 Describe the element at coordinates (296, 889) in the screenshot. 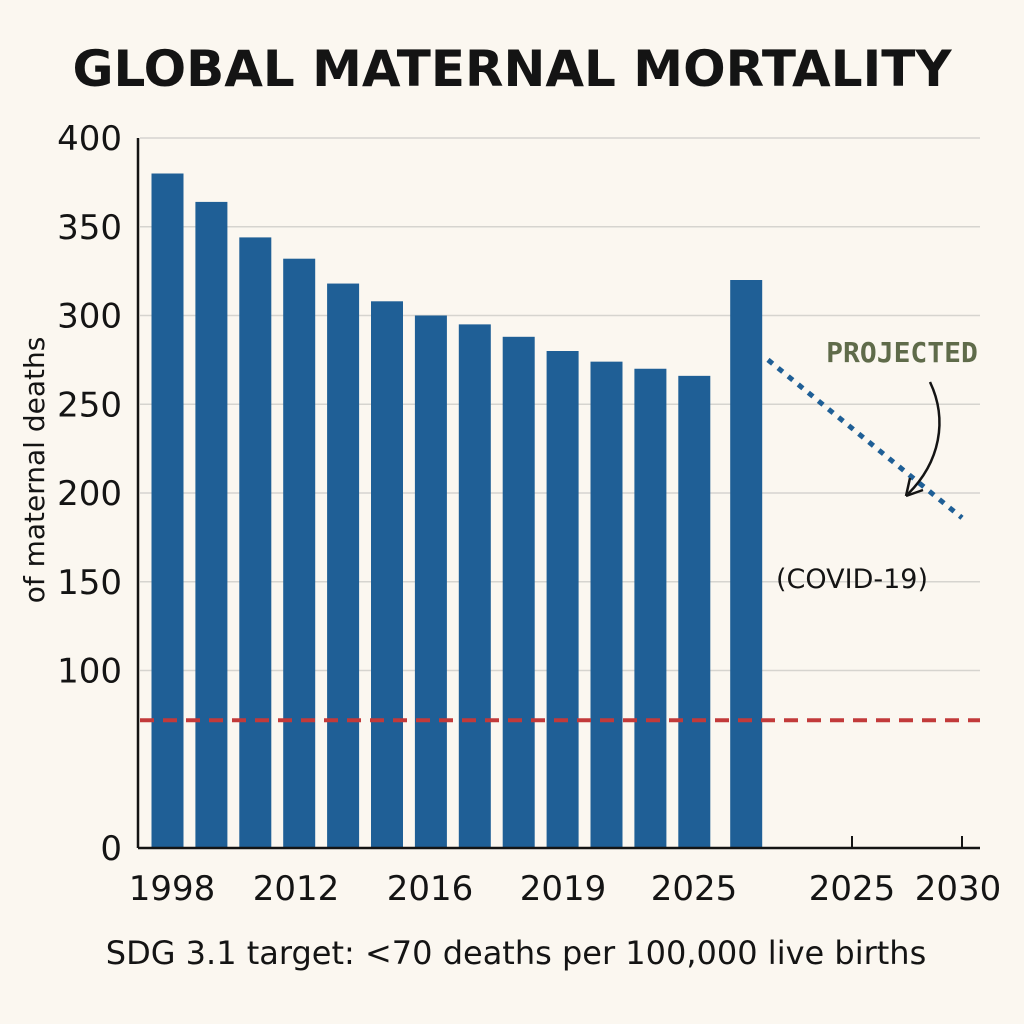

I see `x-tick-label: 2012` at that location.